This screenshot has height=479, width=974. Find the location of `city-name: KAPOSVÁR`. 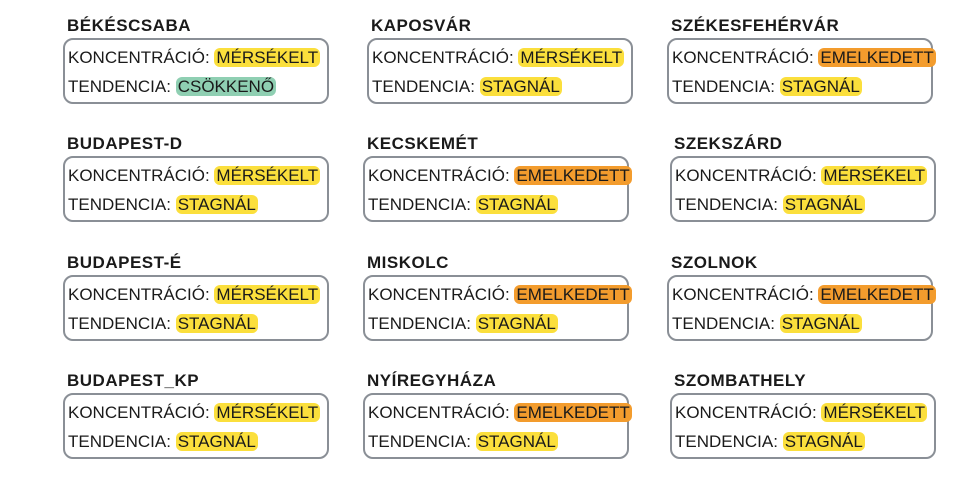

city-name: KAPOSVÁR is located at coordinates (421, 25).